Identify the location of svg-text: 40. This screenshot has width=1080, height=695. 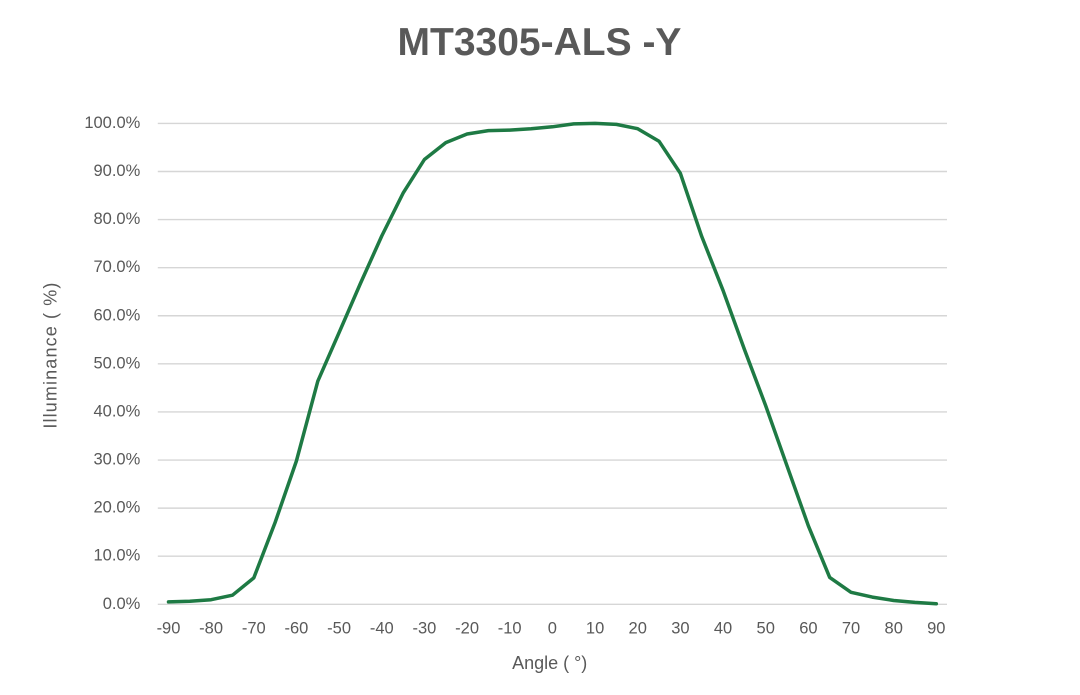
(723, 629).